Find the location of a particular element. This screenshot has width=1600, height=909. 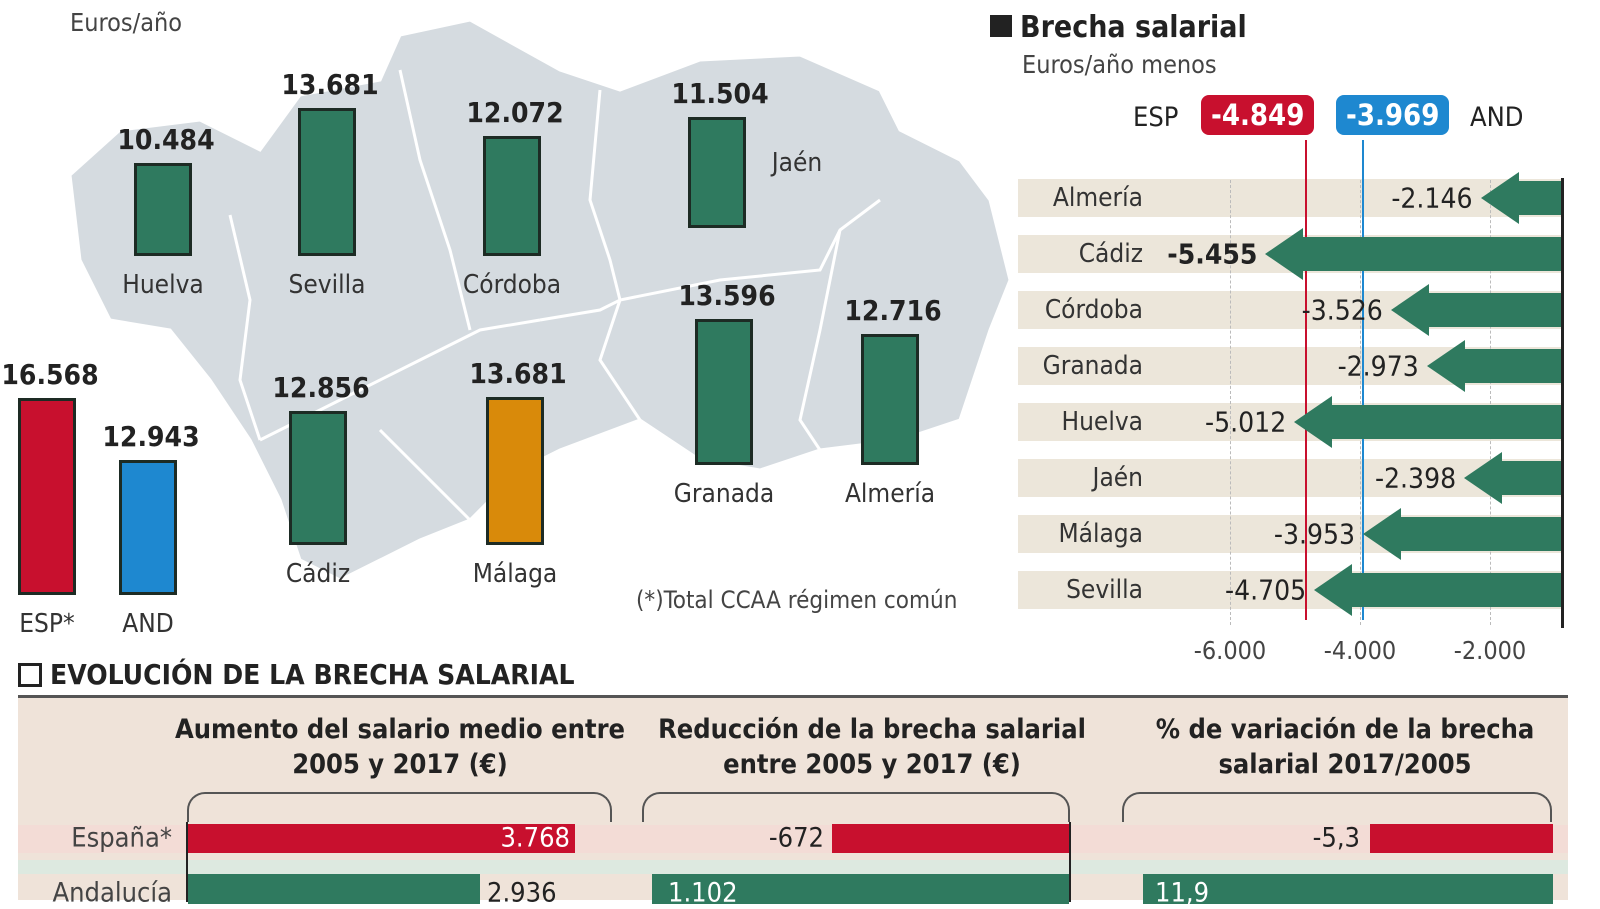

brecha-title: Brecha salarial is located at coordinates (1118, 27).